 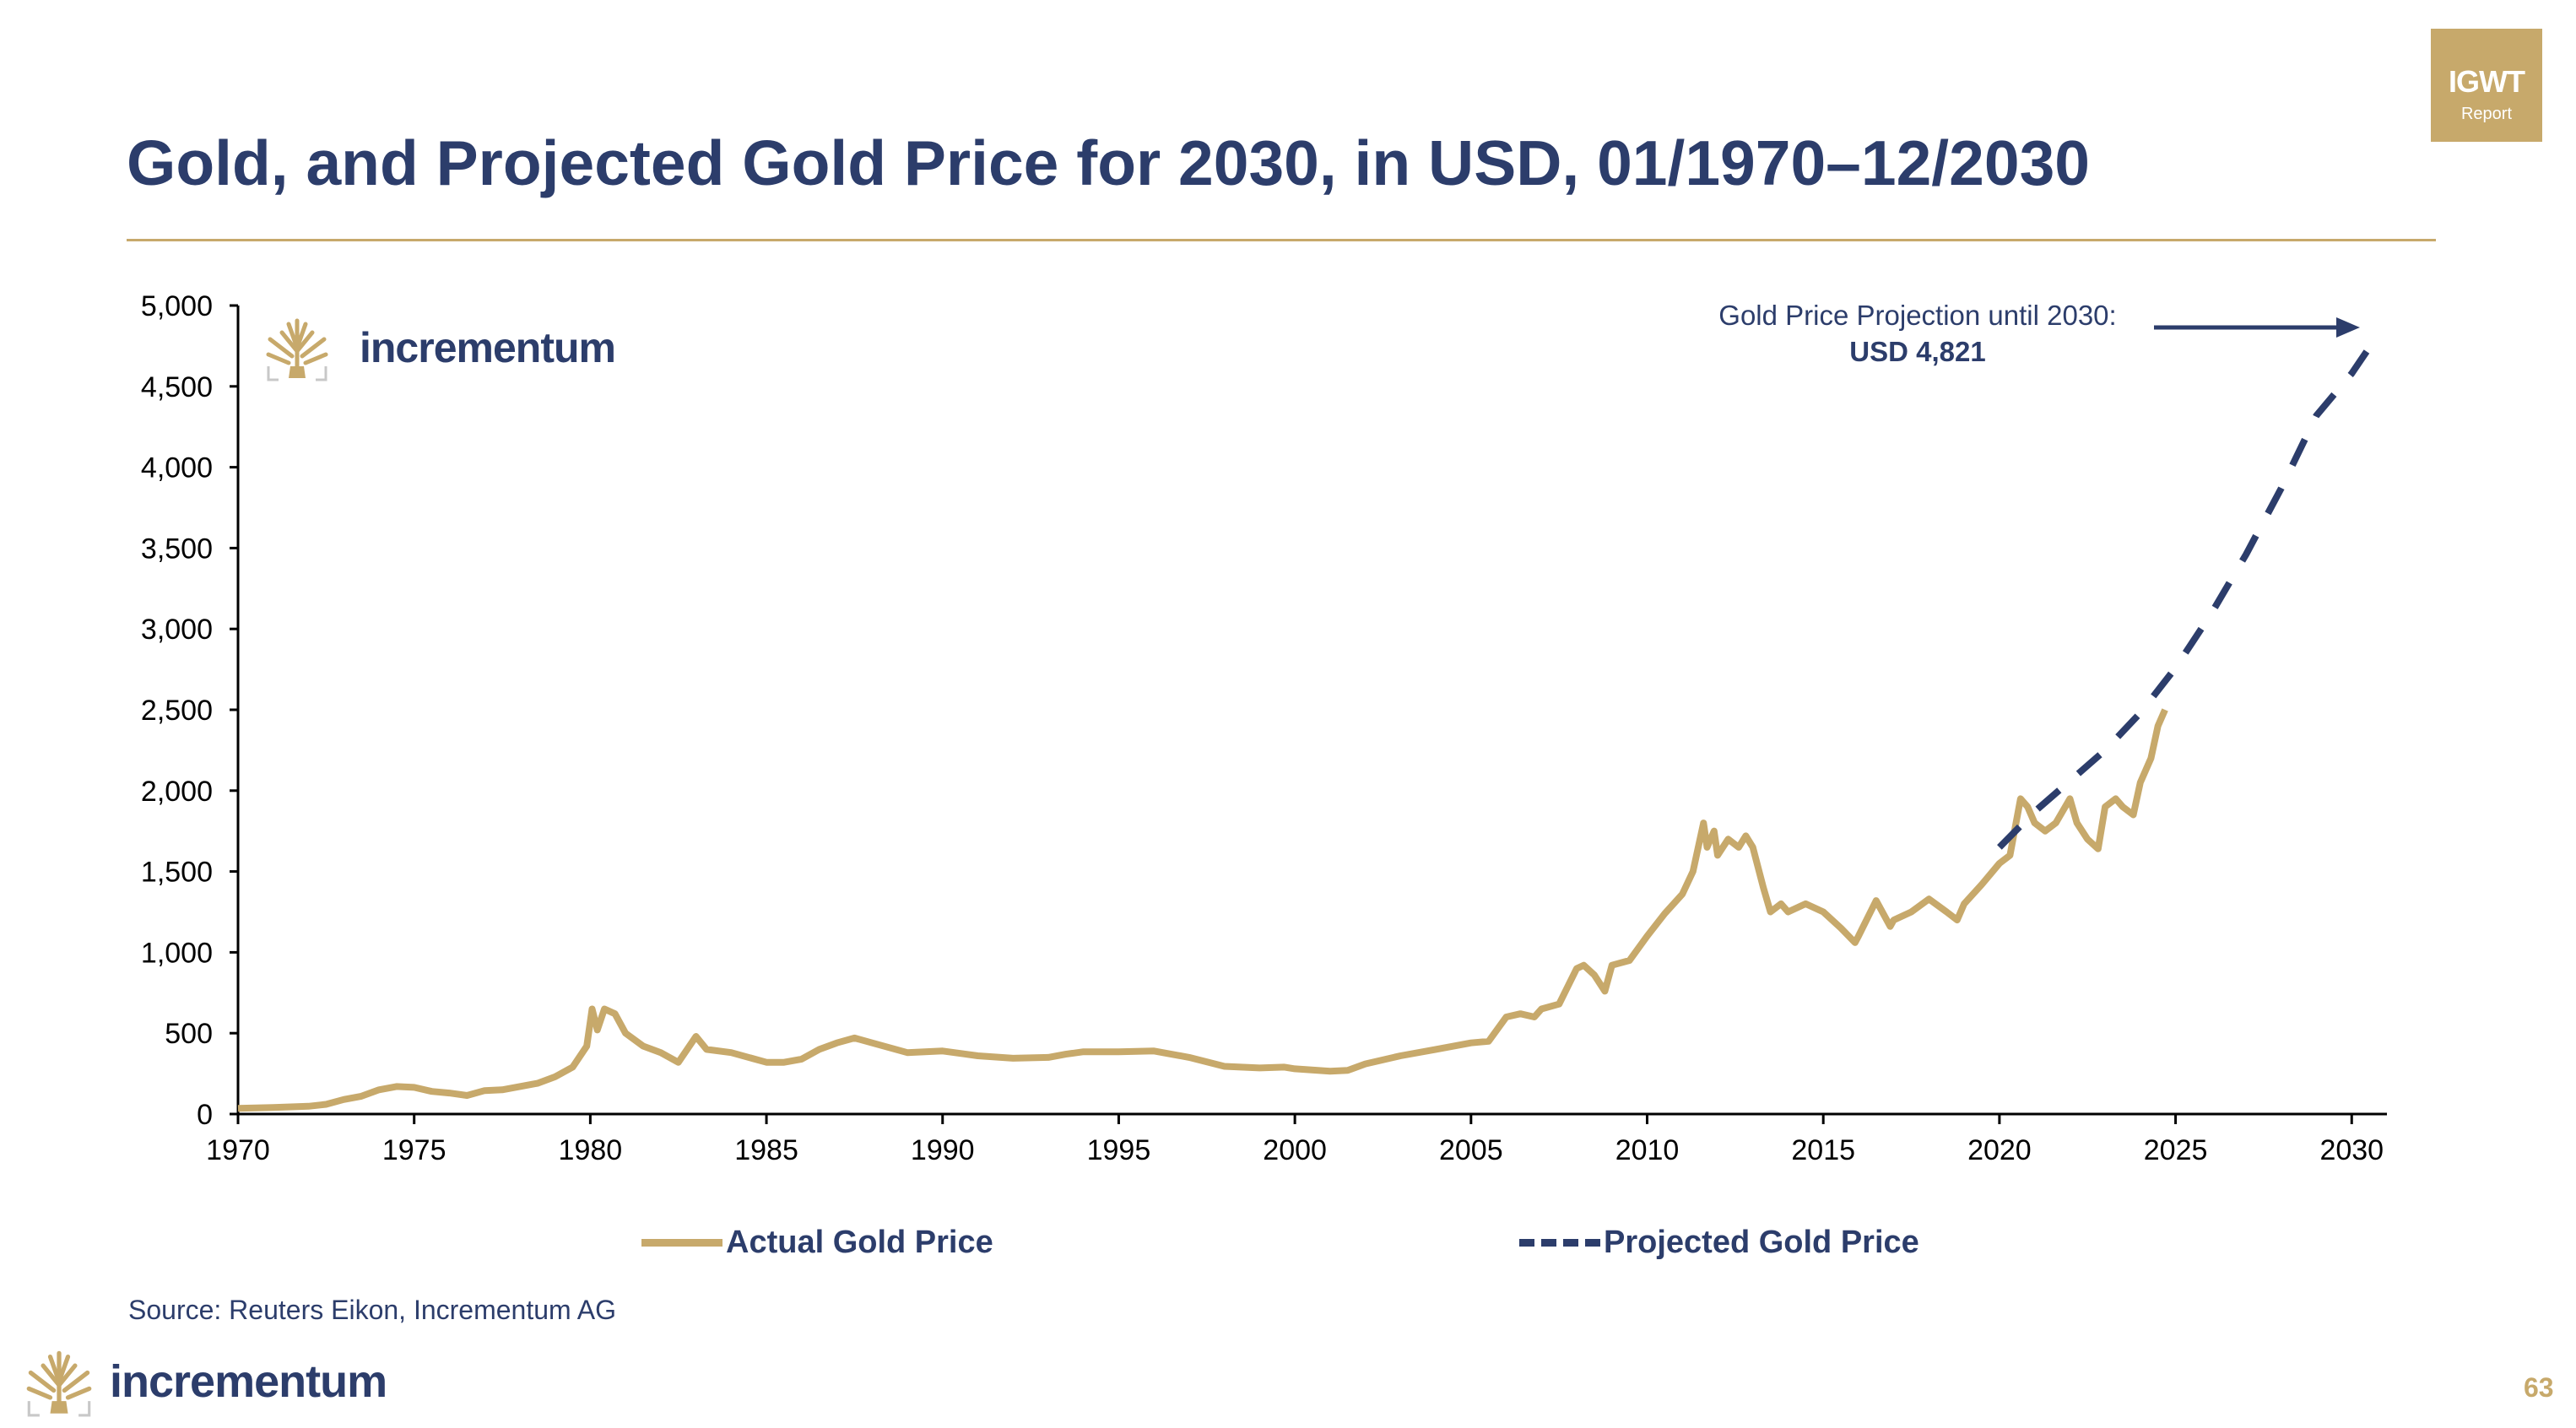 I want to click on x-tick-label: 1980, so click(x=591, y=1150).